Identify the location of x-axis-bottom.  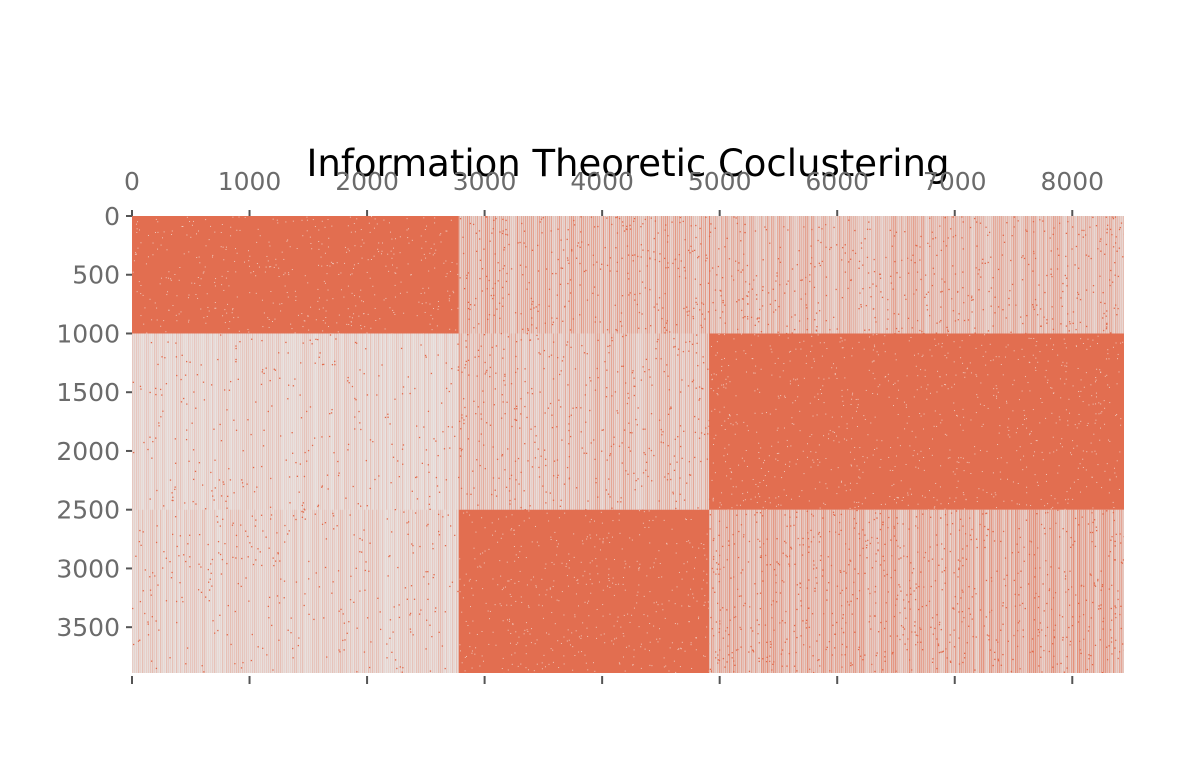
(602, 680).